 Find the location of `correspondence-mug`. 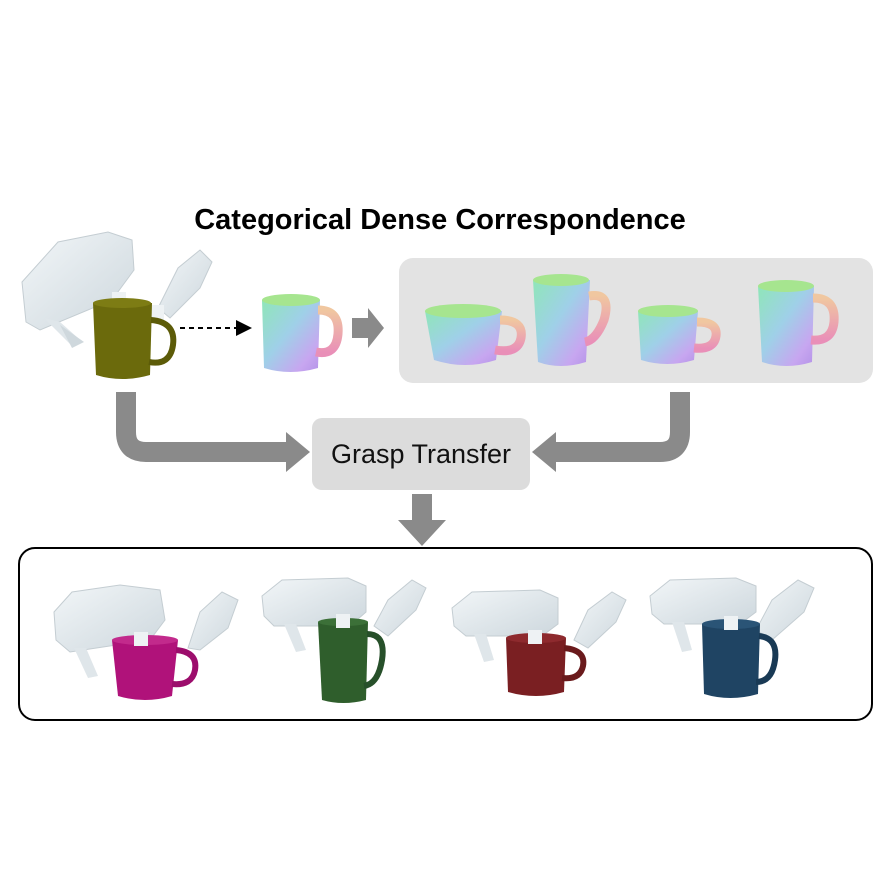

correspondence-mug is located at coordinates (302, 333).